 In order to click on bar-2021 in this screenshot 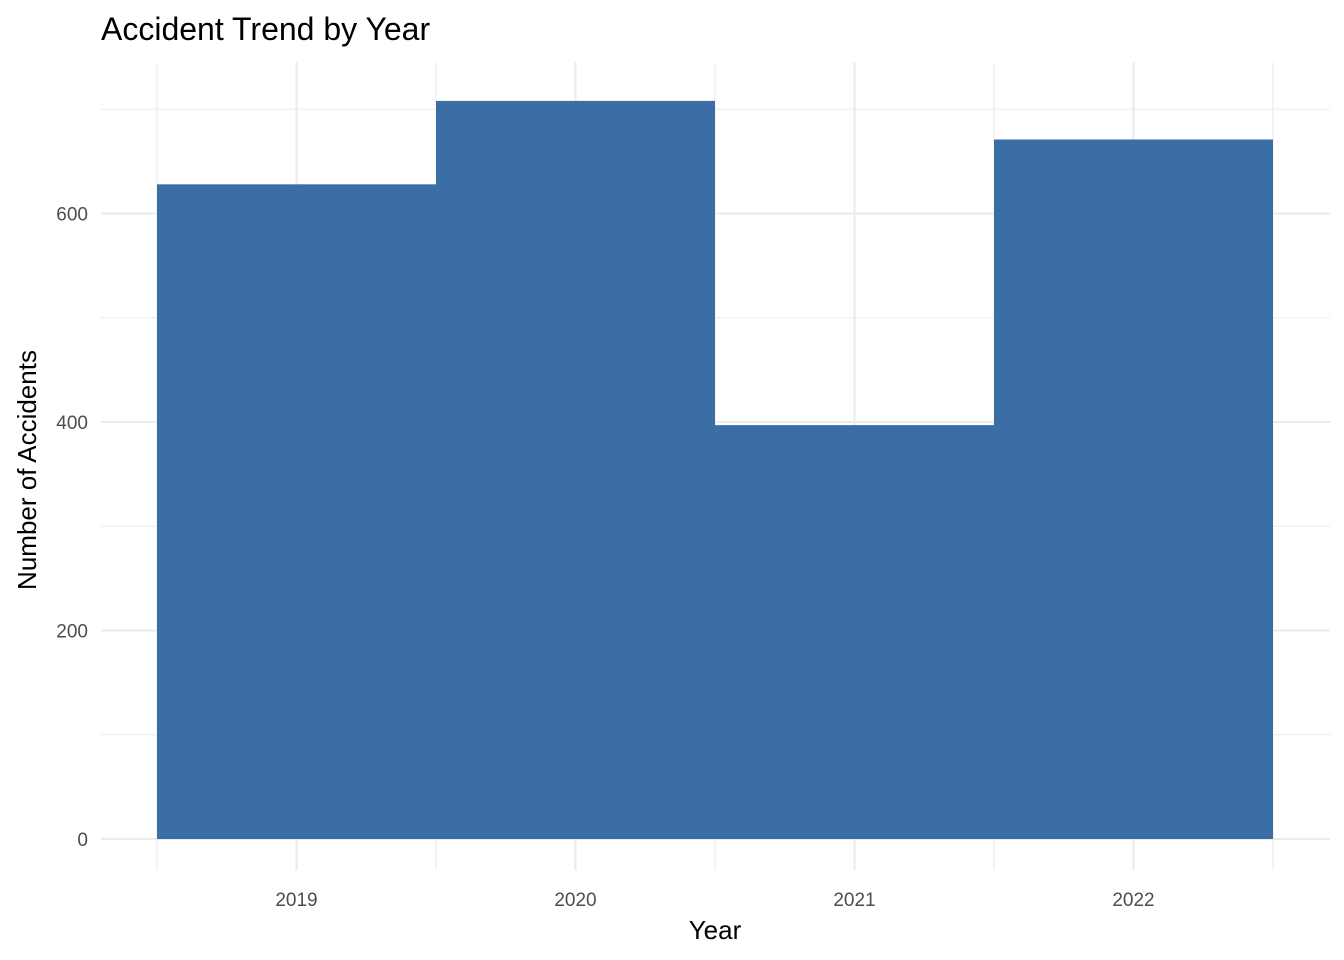, I will do `click(854, 632)`.